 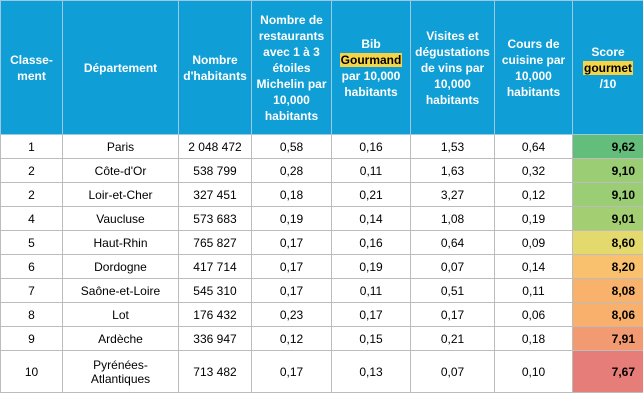 What do you see at coordinates (371, 242) in the screenshot?
I see `cell-bib: 0,16` at bounding box center [371, 242].